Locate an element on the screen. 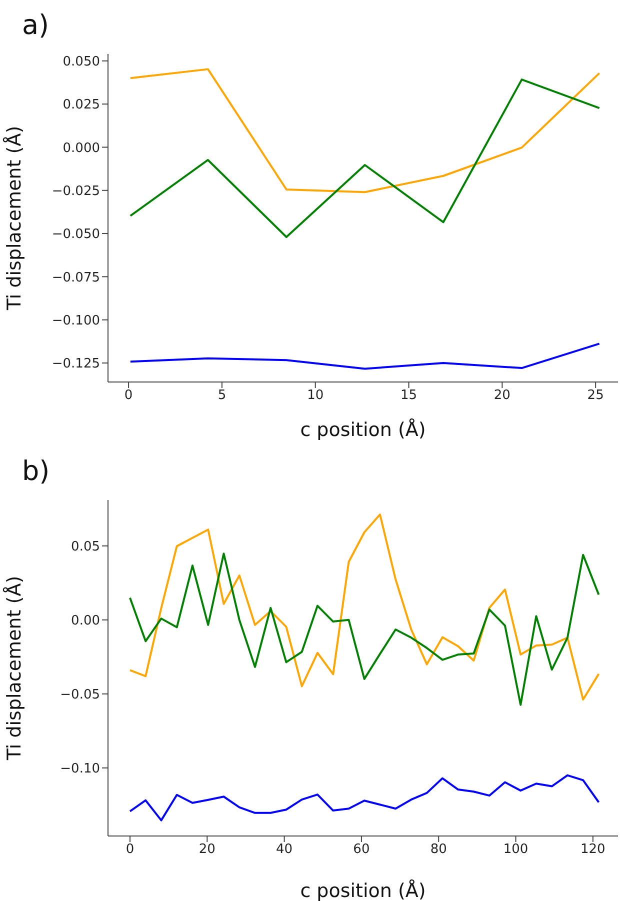 The height and width of the screenshot is (901, 622). y-tick-label: 0.000 is located at coordinates (81, 148).